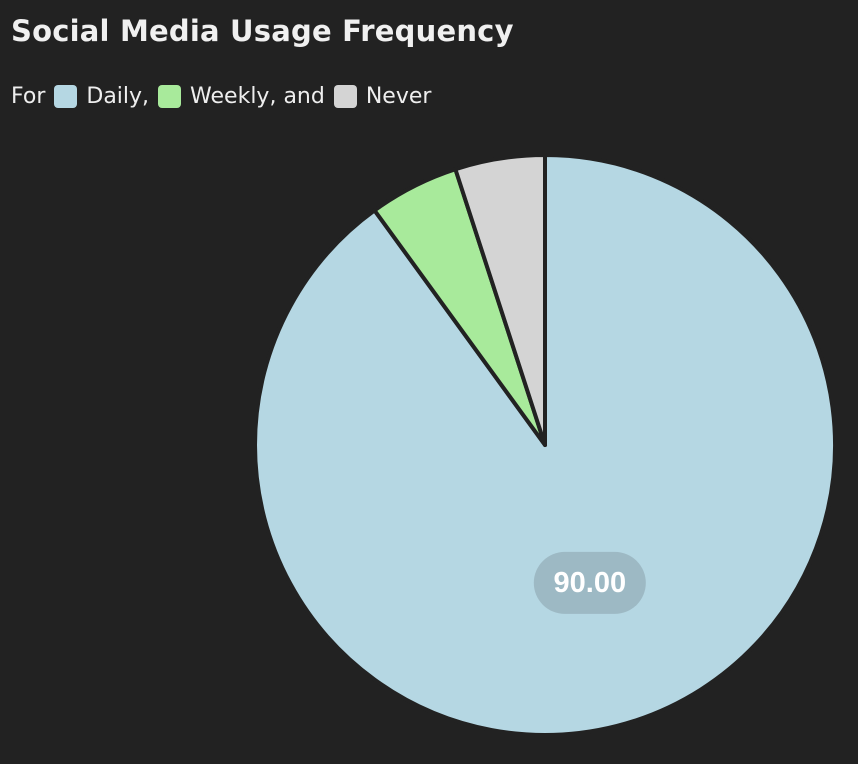  I want to click on legend-swatch-never, so click(345, 96).